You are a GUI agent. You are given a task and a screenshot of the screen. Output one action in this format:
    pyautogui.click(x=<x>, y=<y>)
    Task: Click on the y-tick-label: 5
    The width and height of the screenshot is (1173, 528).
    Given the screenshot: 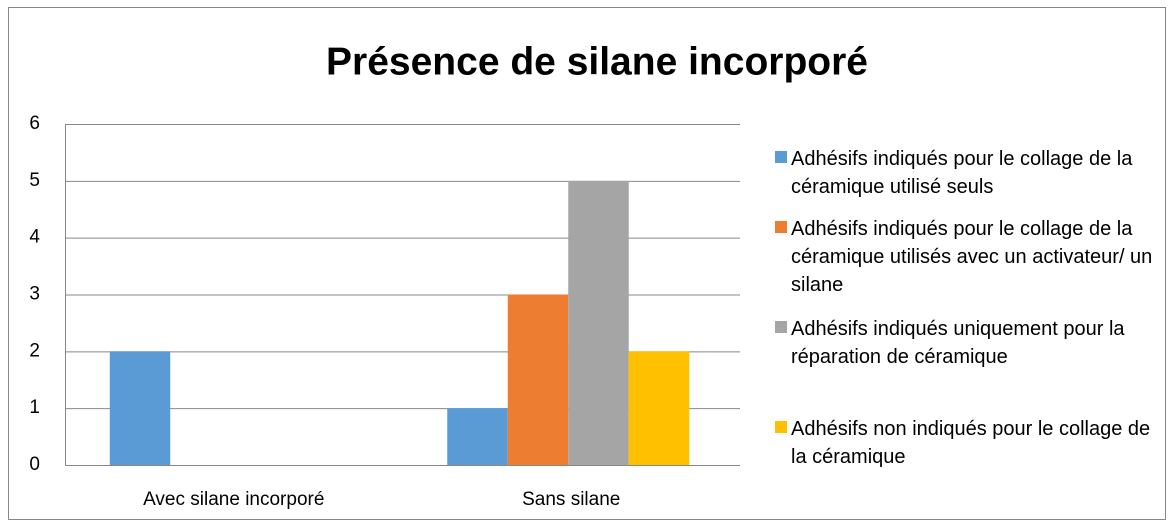 What is the action you would take?
    pyautogui.click(x=34, y=180)
    